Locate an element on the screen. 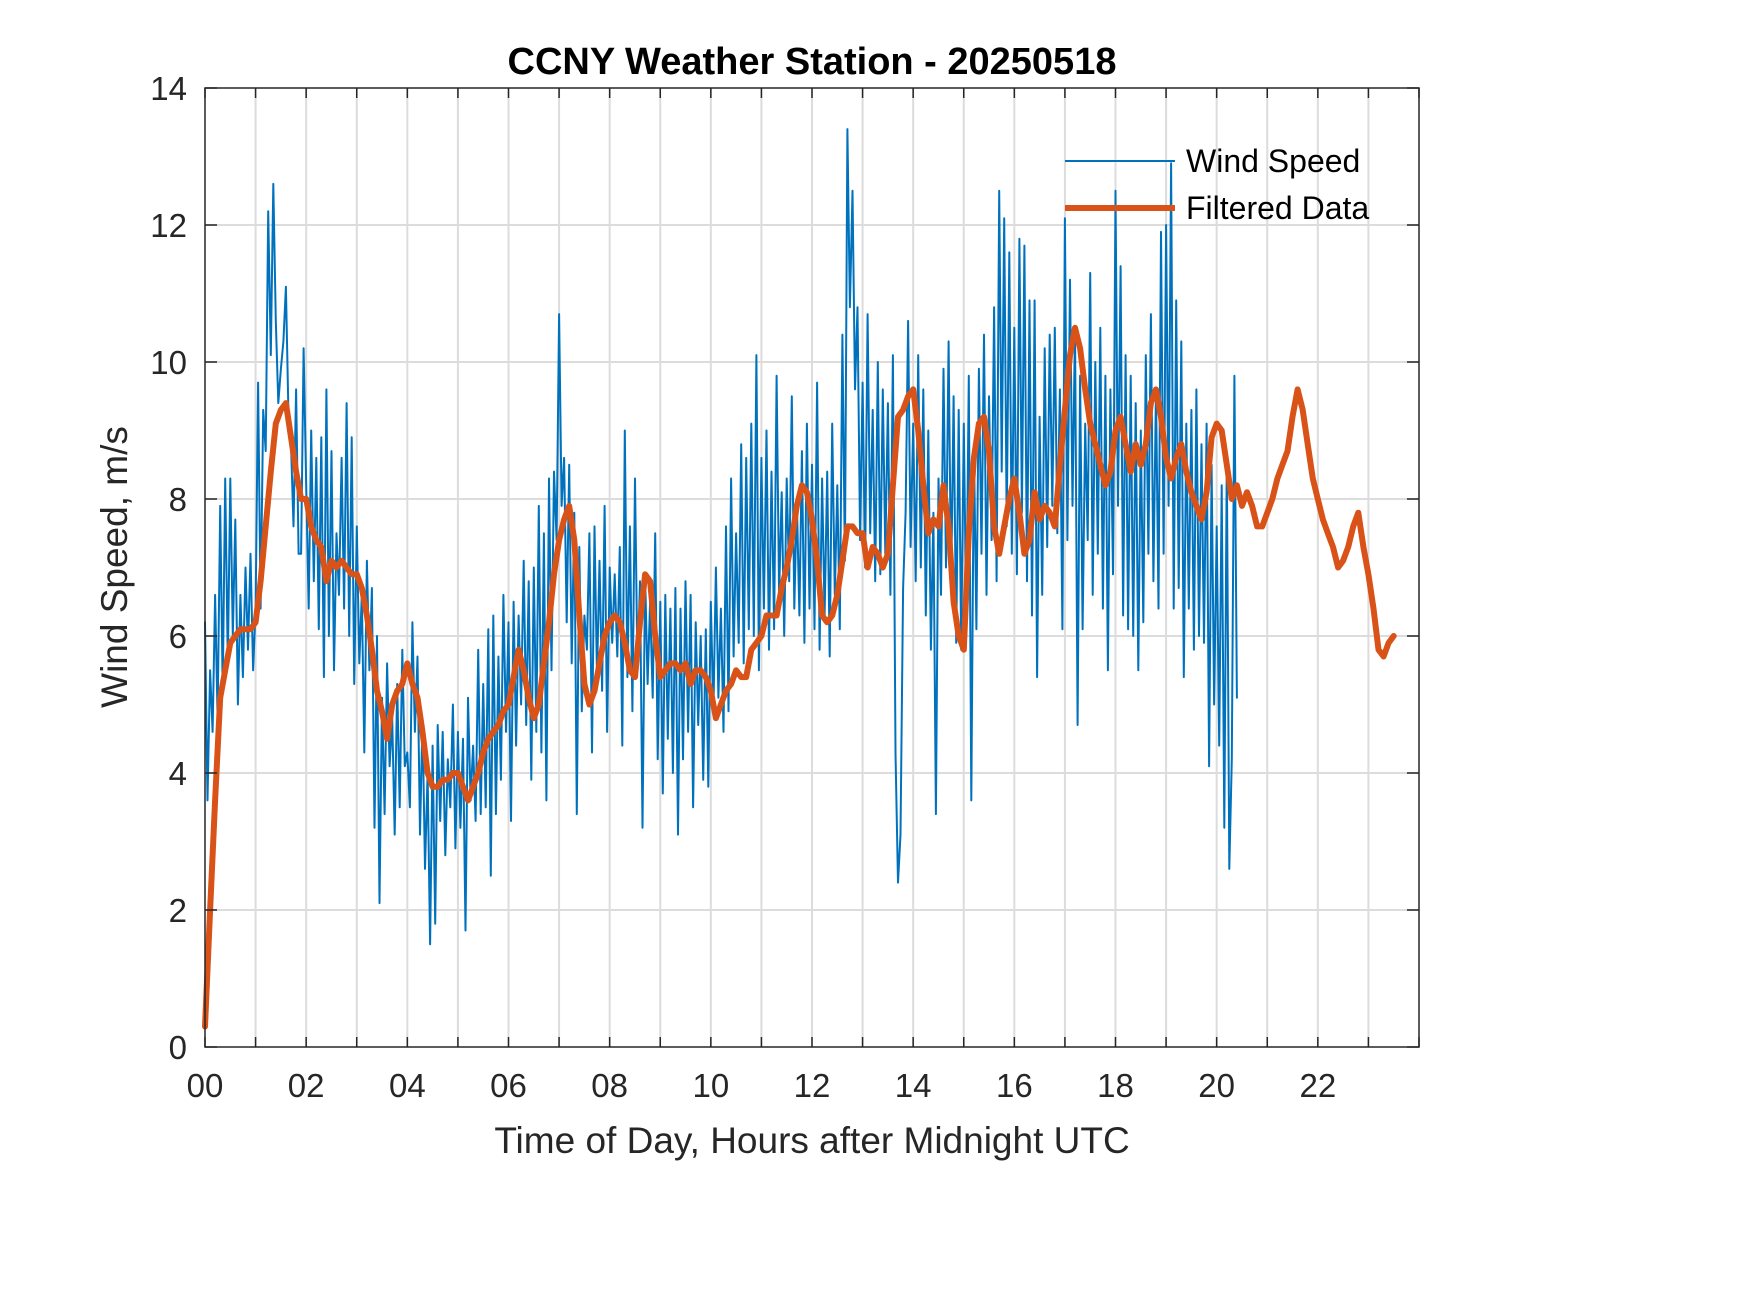 This screenshot has height=1313, width=1750. y-tick-labels: 0 2 4 6 8 10 12 14 is located at coordinates (168, 568).